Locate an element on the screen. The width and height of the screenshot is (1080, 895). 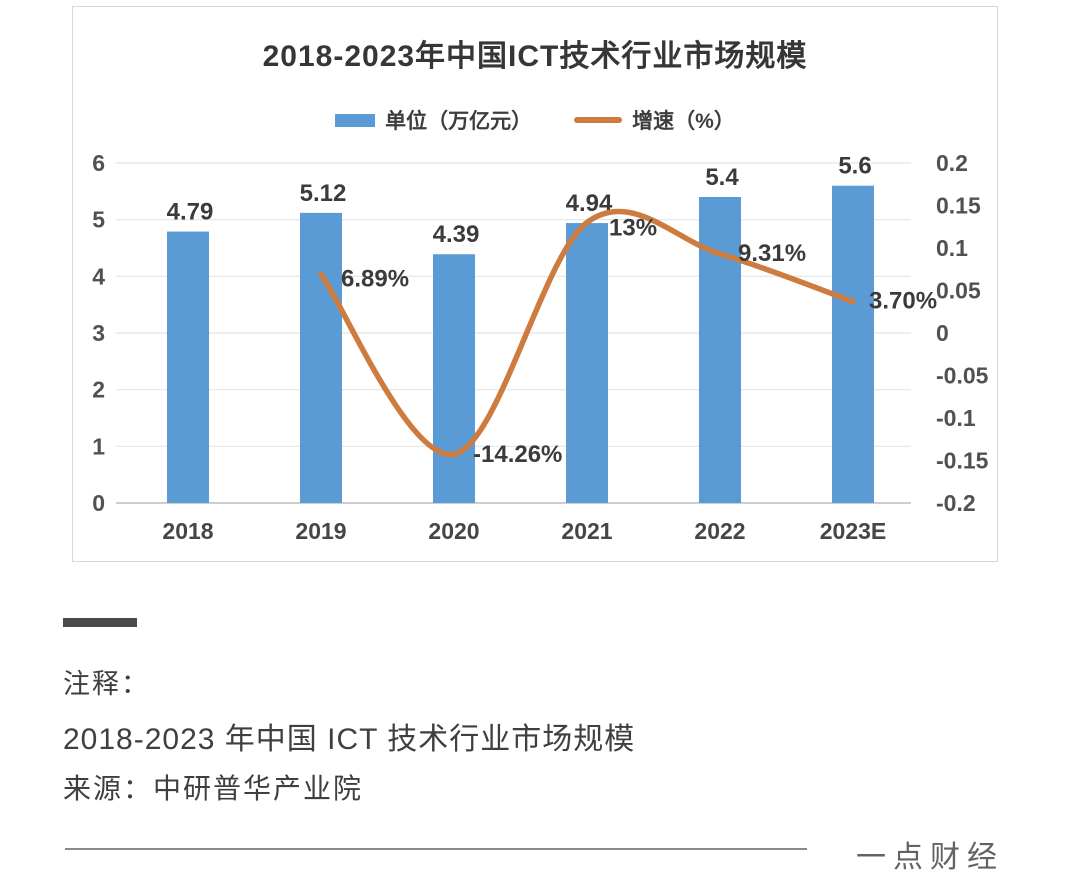
line-value-label: 6.89% is located at coordinates (375, 278).